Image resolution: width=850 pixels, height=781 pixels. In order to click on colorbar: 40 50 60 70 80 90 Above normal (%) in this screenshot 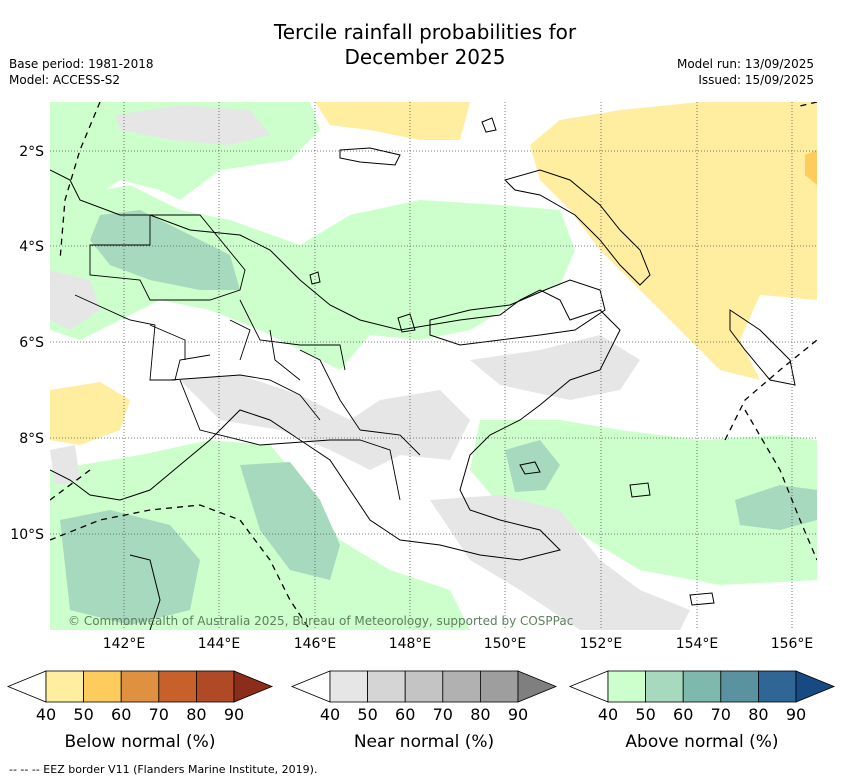, I will do `click(702, 711)`.